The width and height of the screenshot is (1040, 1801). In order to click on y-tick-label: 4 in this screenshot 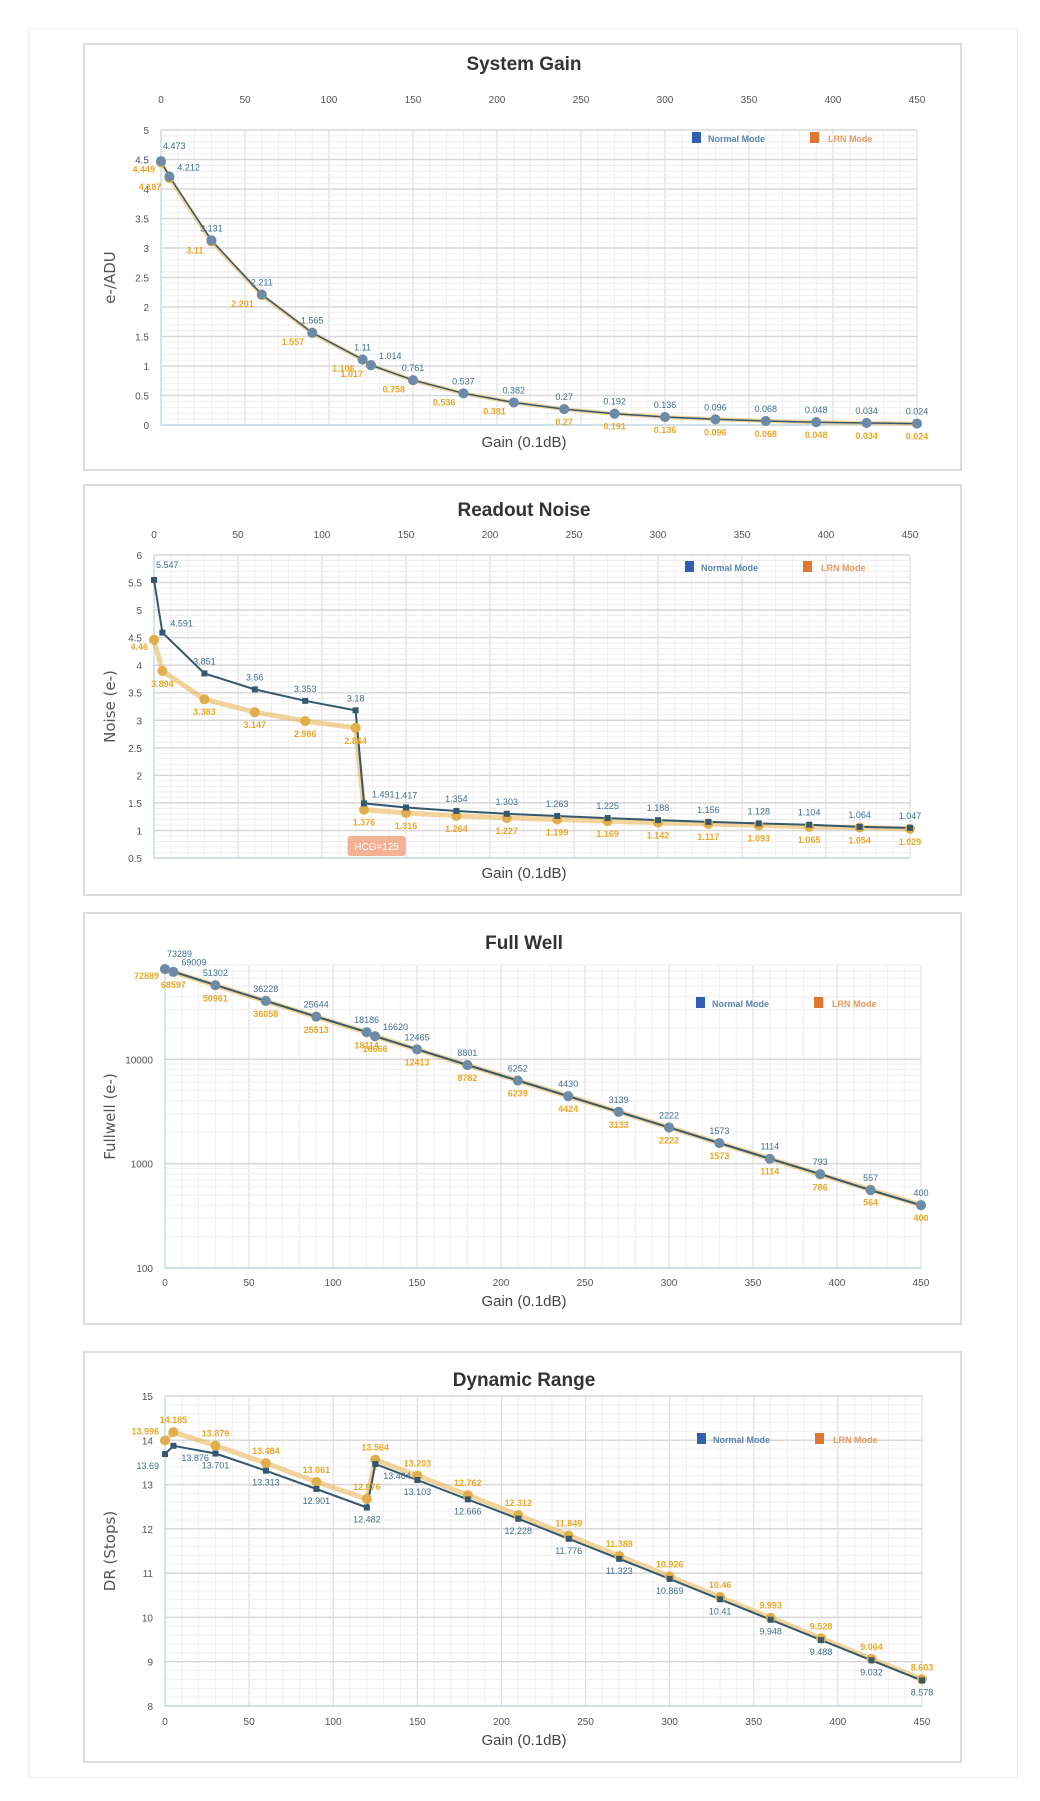, I will do `click(139, 666)`.